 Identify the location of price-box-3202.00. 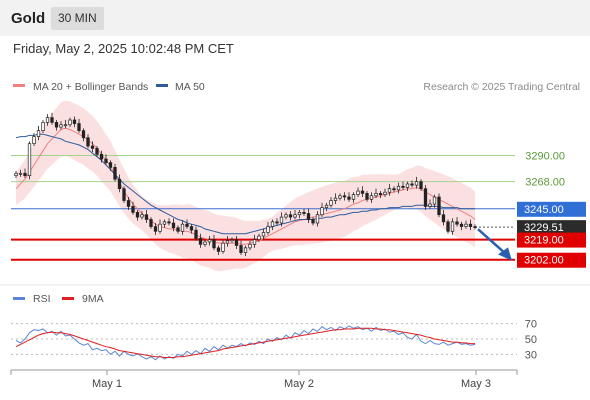
(551, 260).